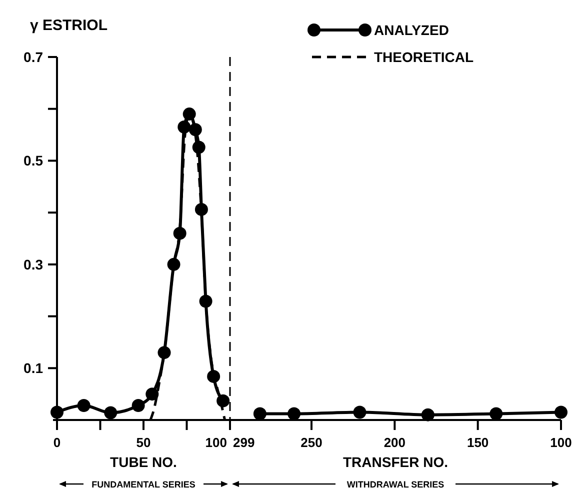  I want to click on x-axis-title: TRANSFER NO., so click(395, 462).